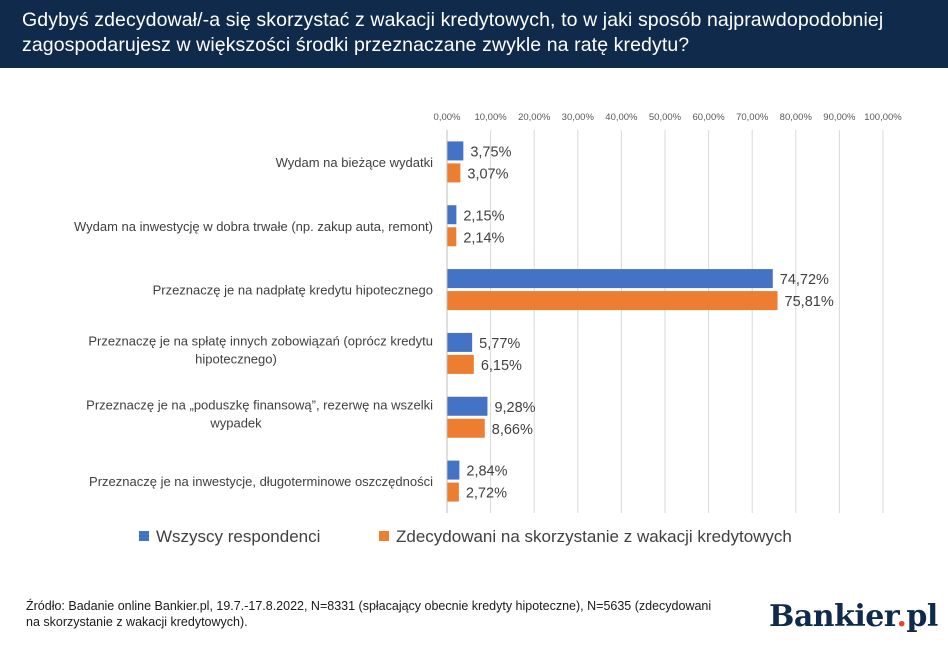 Image resolution: width=948 pixels, height=648 pixels. What do you see at coordinates (708, 117) in the screenshot?
I see `x-tick-label: 60,00%` at bounding box center [708, 117].